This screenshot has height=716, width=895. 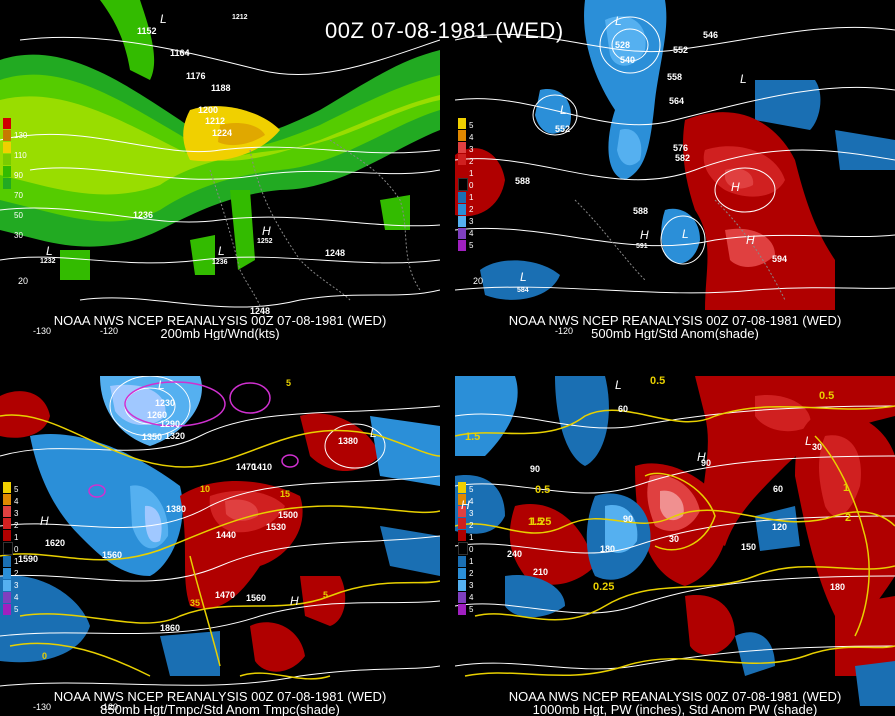 I want to click on contour-label: 576, so click(x=681, y=148).